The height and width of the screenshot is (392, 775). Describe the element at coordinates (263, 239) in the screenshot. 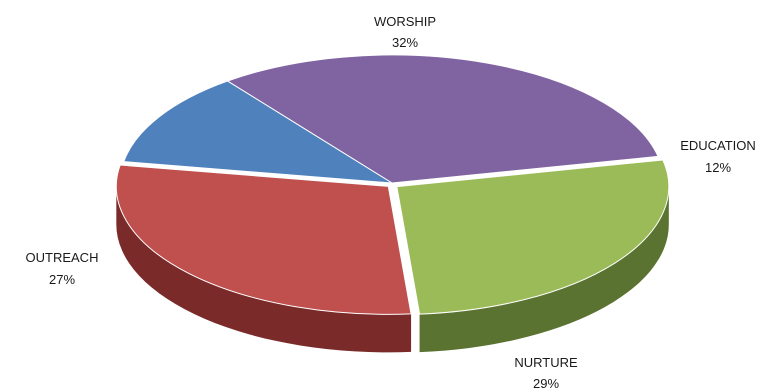

I see `slice-nurture` at that location.